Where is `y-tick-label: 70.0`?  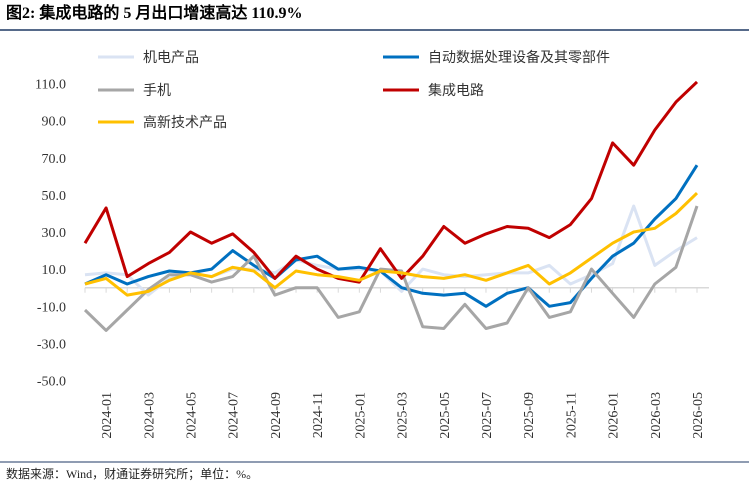 y-tick-label: 70.0 is located at coordinates (54, 159).